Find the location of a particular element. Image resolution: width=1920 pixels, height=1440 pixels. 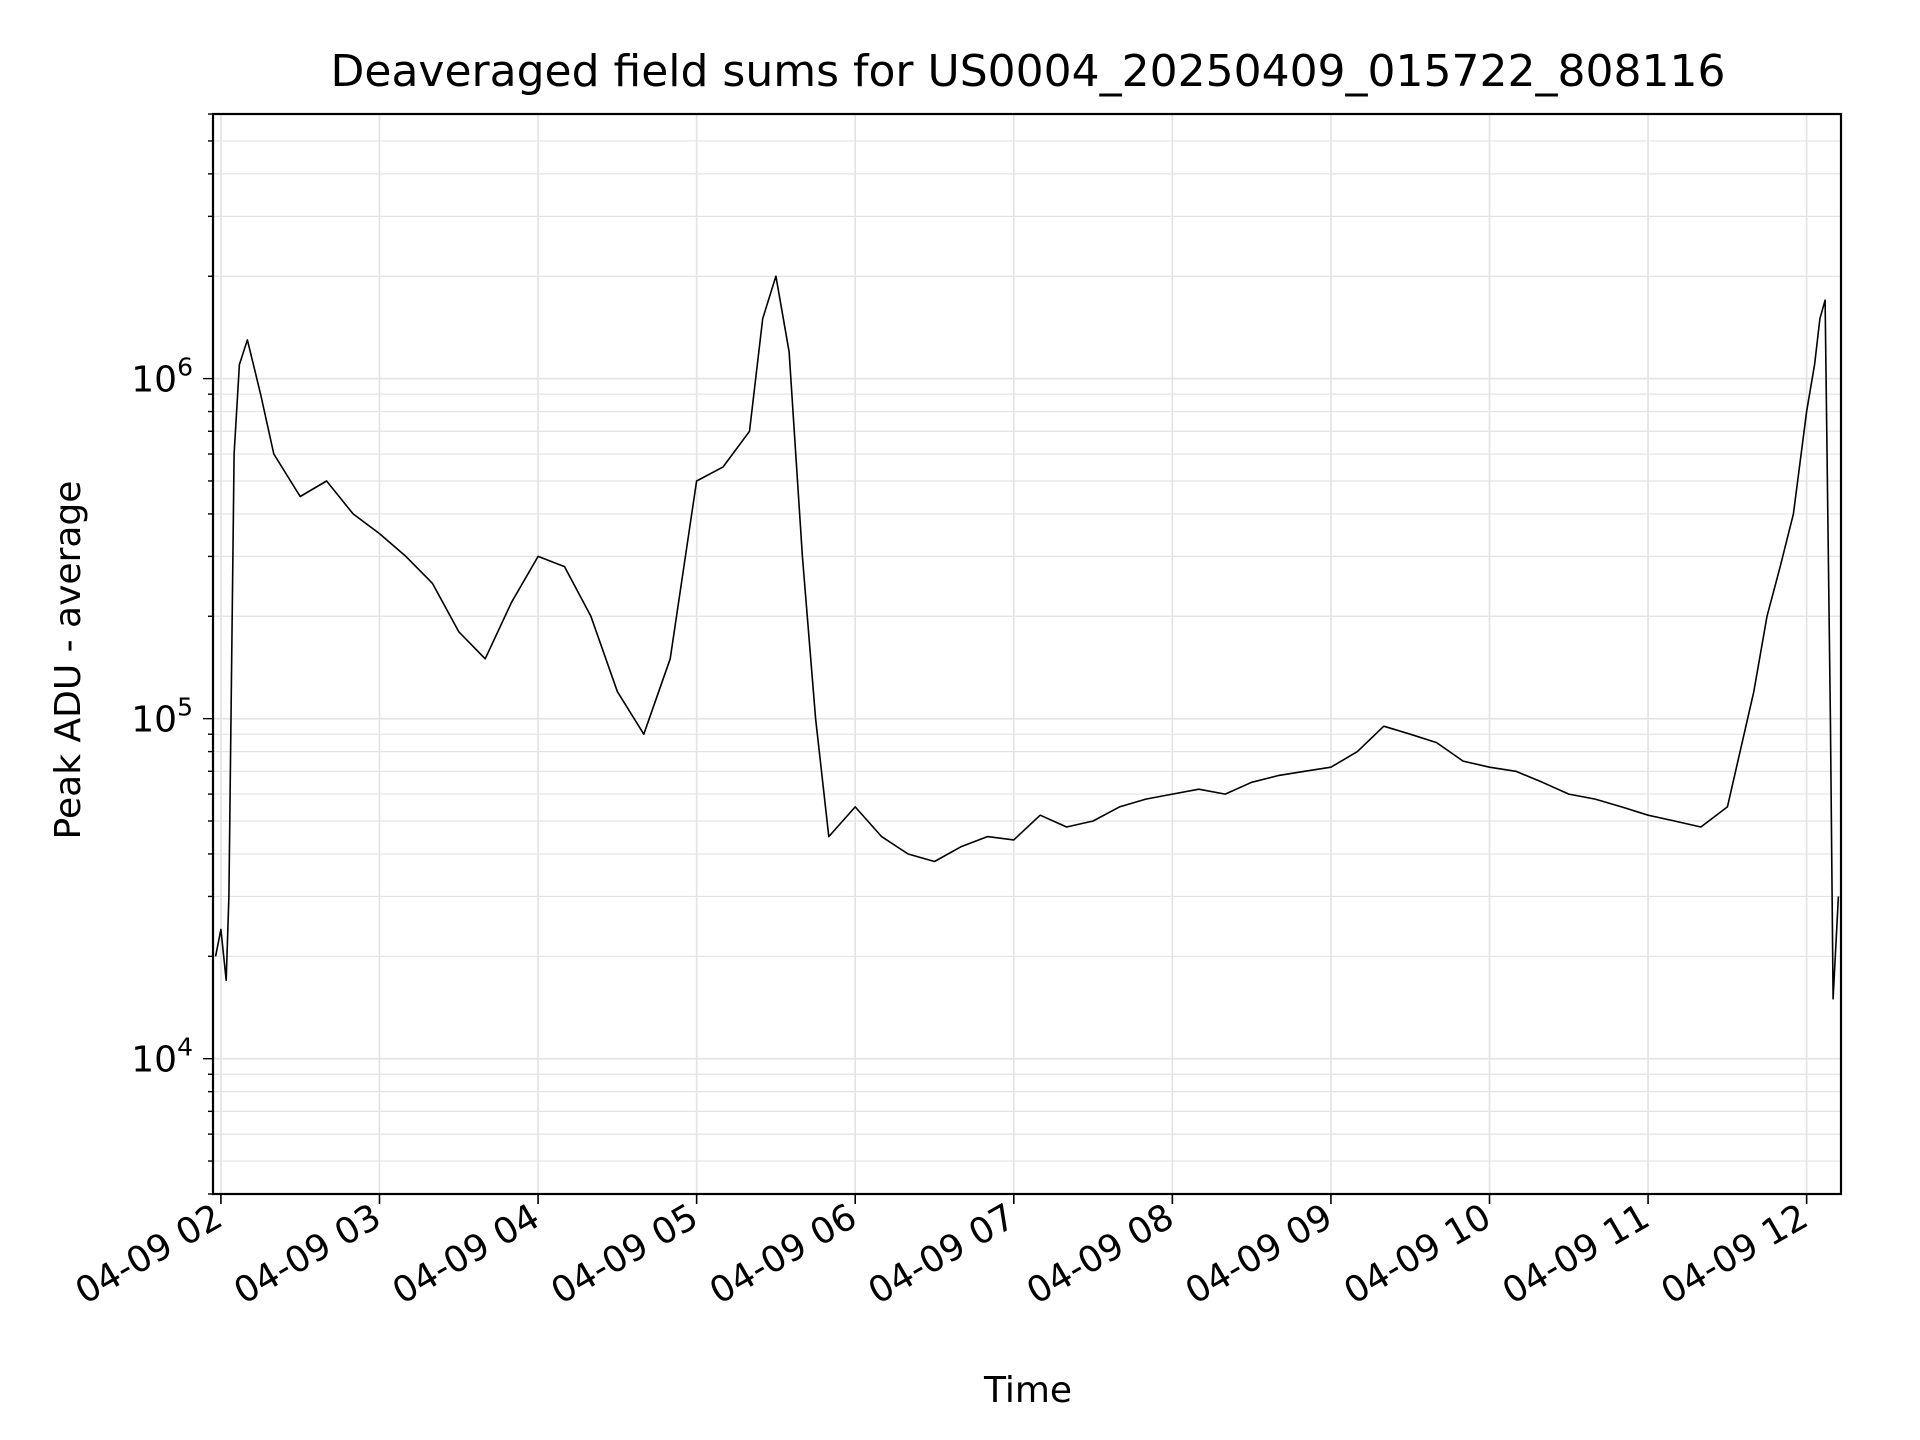

y-tick-label: 10⁶ is located at coordinates (162, 377).